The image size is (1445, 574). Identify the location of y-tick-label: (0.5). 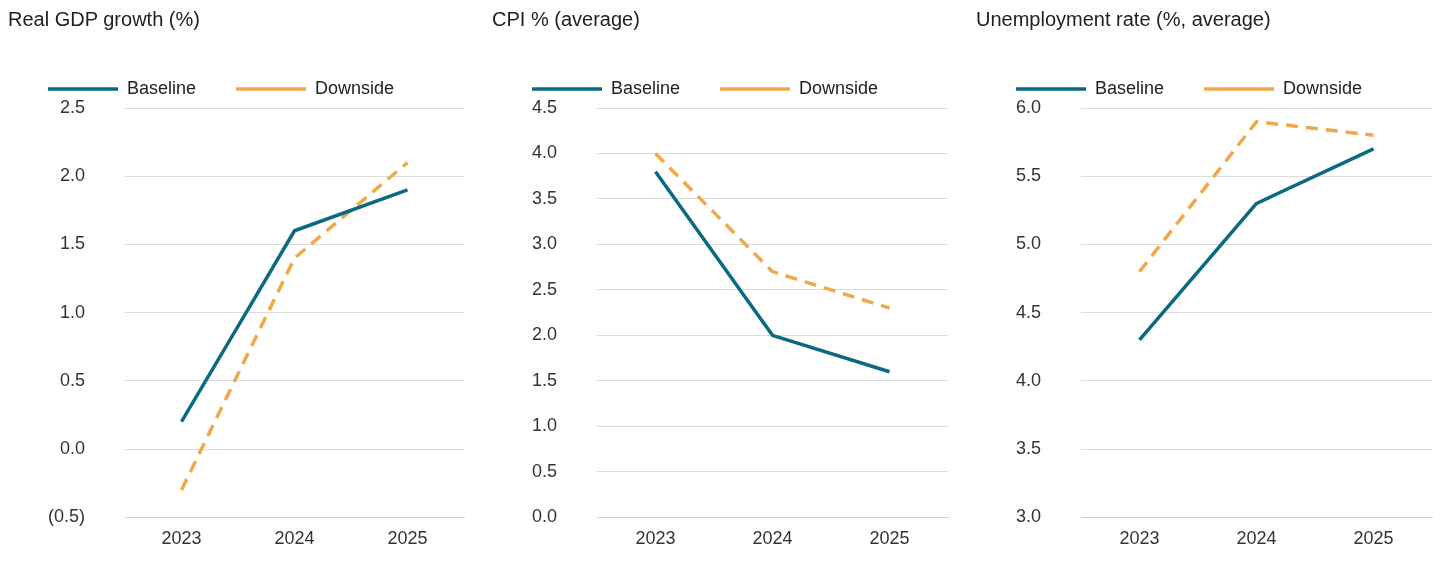
(67, 516).